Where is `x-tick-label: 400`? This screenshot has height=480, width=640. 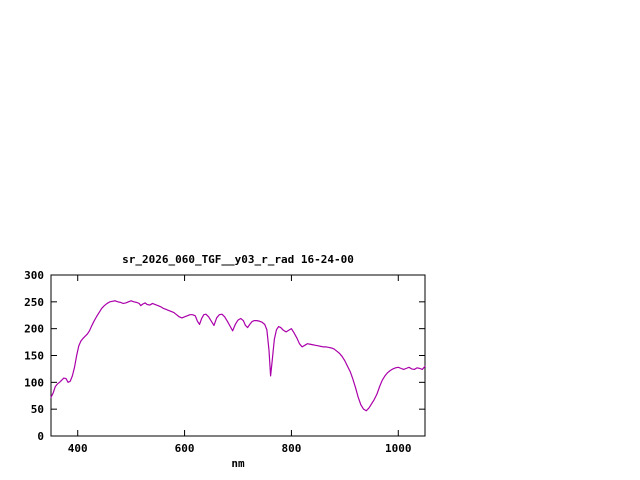
x-tick-label: 400 is located at coordinates (78, 448).